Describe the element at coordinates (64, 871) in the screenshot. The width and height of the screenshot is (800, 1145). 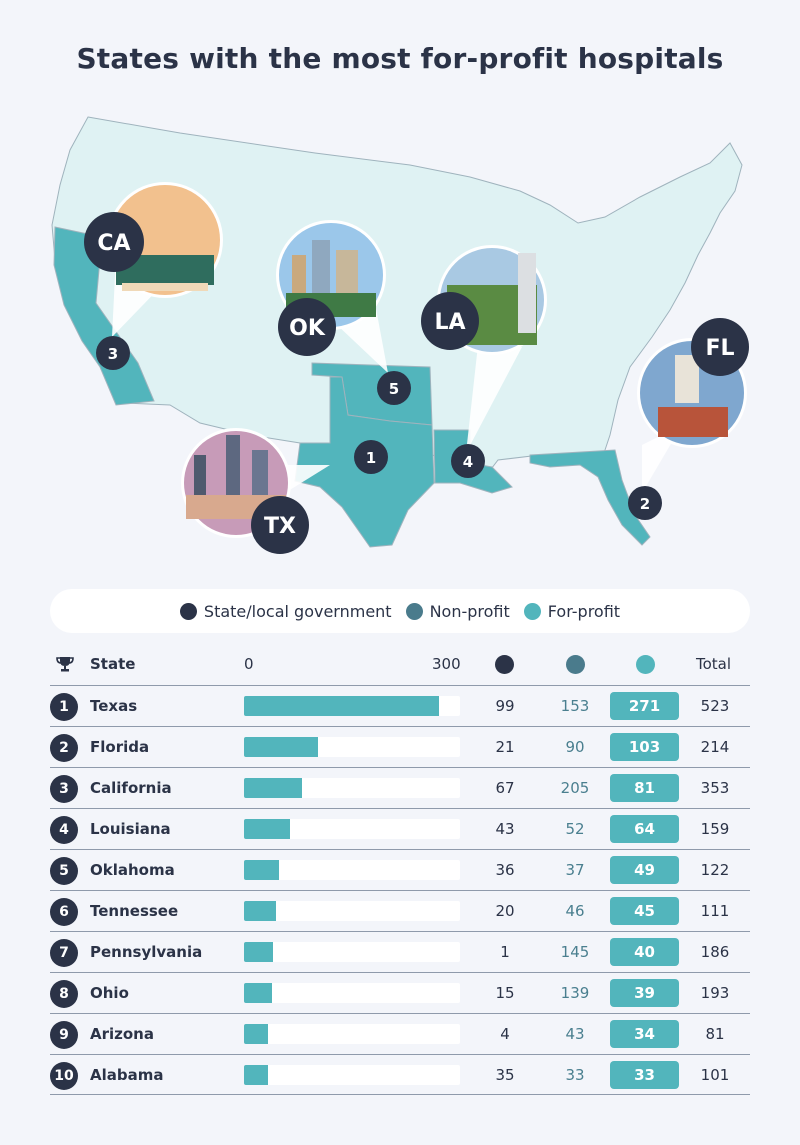
I see `rank-badge: 5` at that location.